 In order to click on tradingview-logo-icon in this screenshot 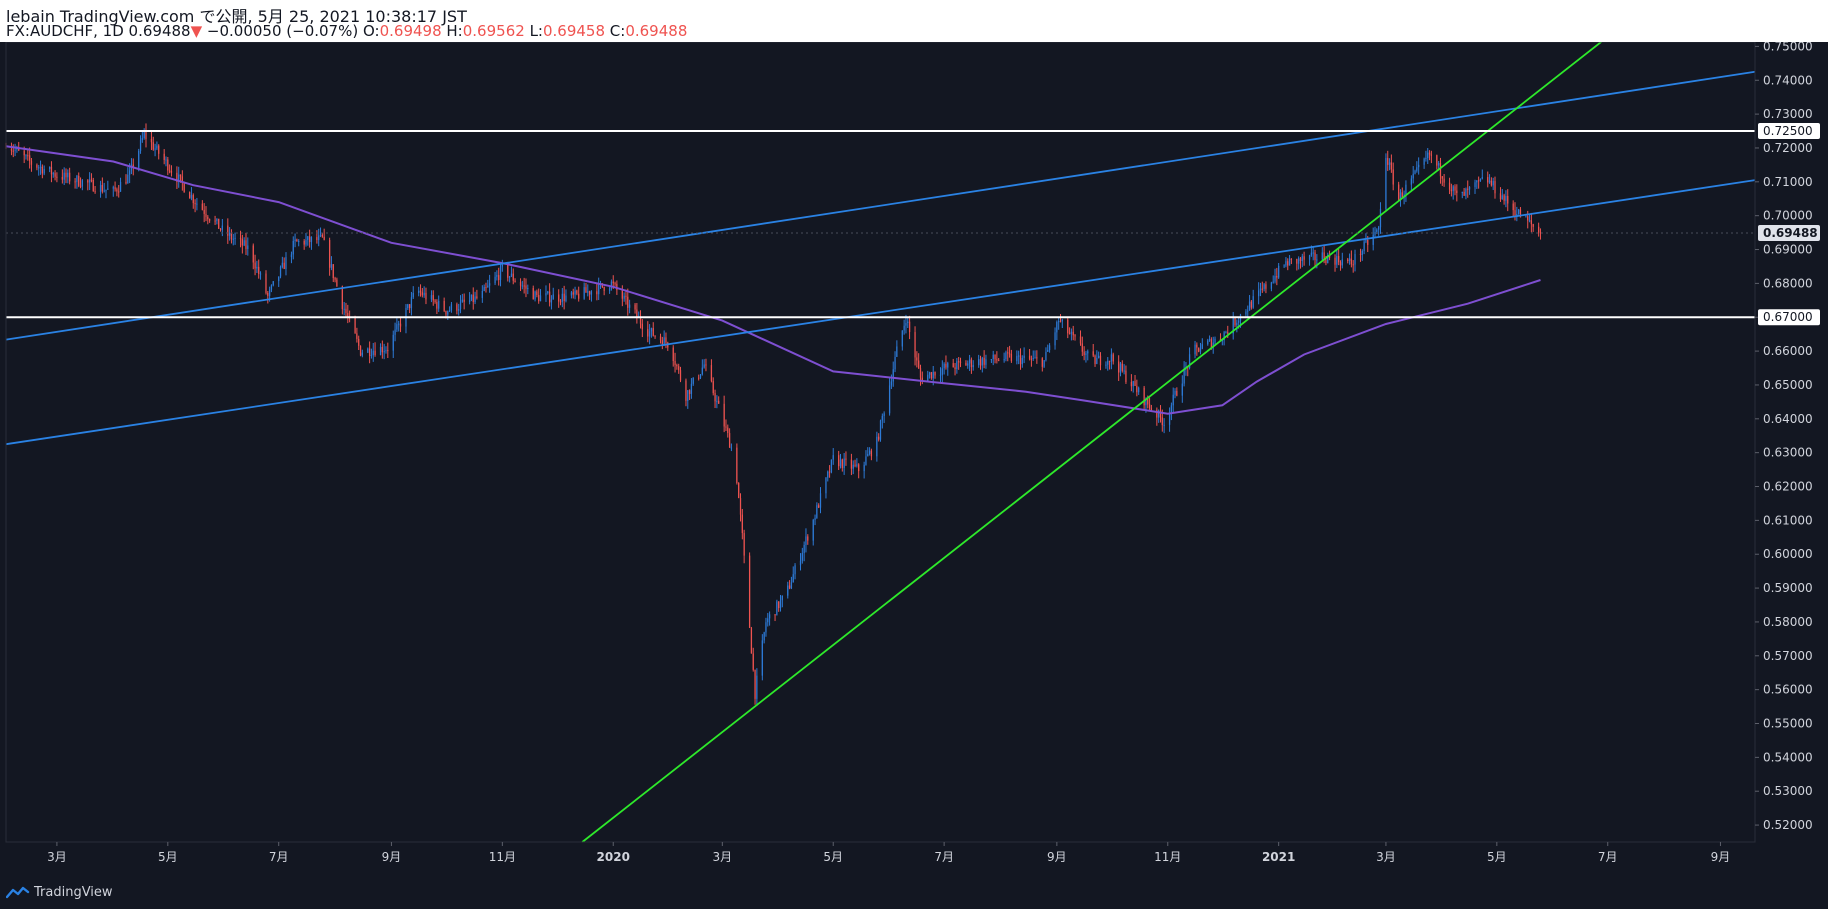, I will do `click(18, 893)`.